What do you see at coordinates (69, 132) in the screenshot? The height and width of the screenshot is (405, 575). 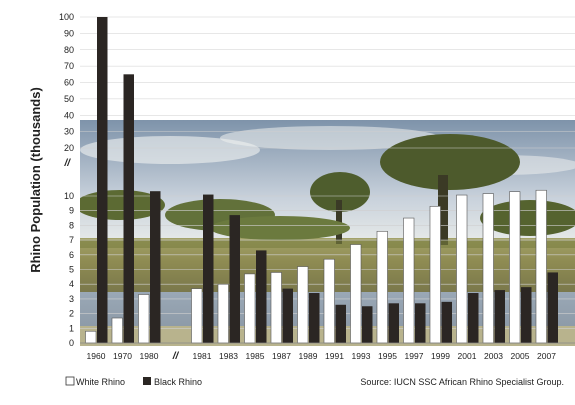 I see `y-tick-label: 30` at bounding box center [69, 132].